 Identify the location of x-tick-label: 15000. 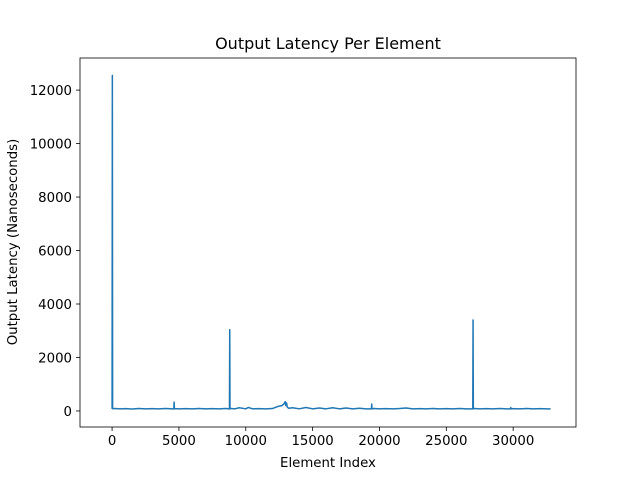
(312, 441).